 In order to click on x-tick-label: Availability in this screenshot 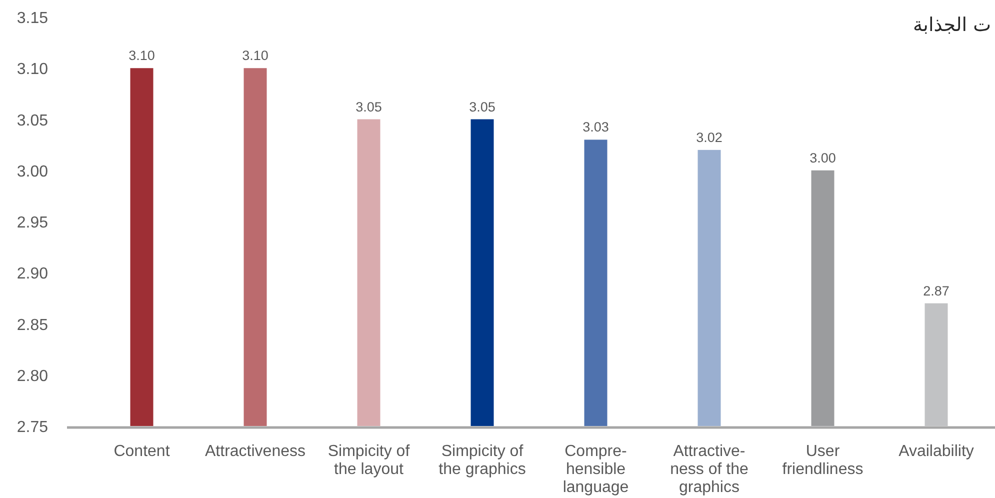, I will do `click(936, 451)`.